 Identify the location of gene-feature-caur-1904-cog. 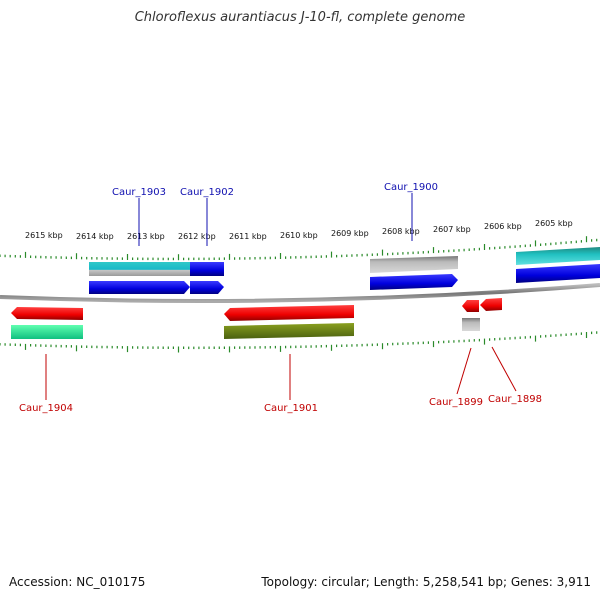
(47, 332).